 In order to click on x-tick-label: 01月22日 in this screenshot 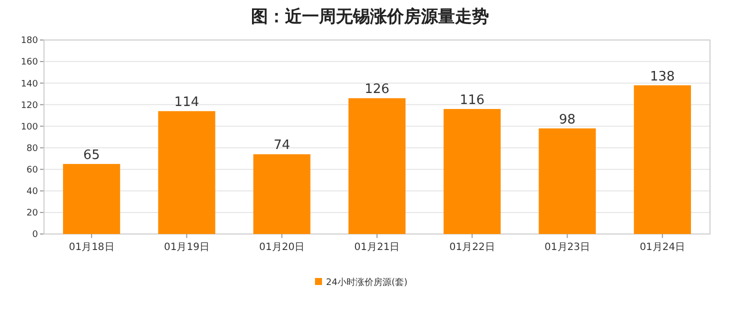, I will do `click(472, 247)`.